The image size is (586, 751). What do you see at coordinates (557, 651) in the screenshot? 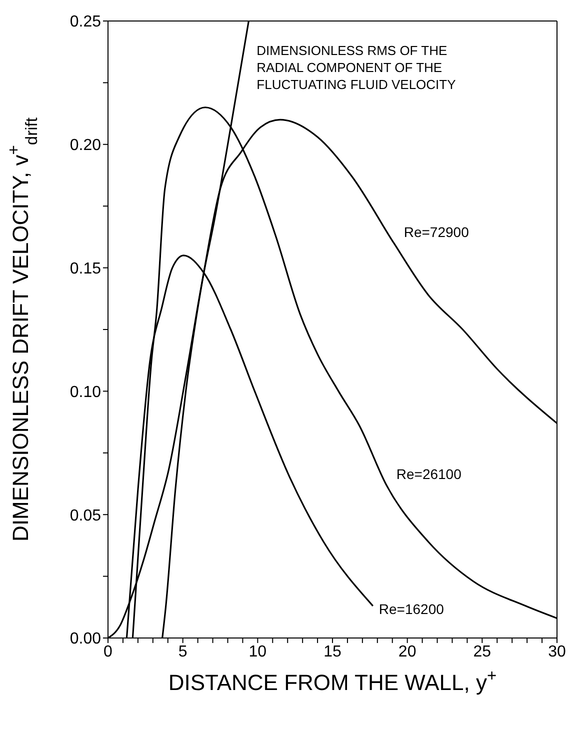
I see `x-tick-label: 30` at bounding box center [557, 651].